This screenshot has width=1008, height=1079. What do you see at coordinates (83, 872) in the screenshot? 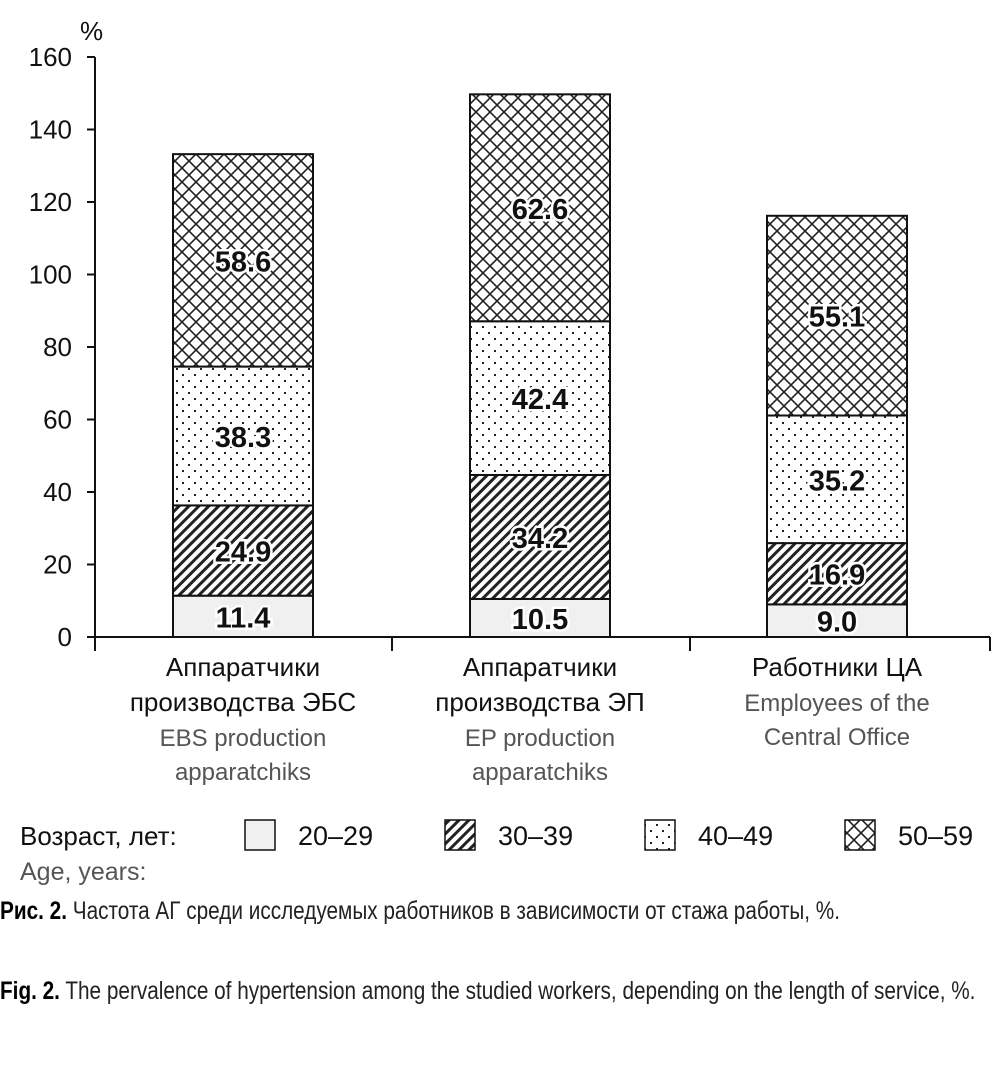
I see `legend-title-en: Age, years:` at bounding box center [83, 872].